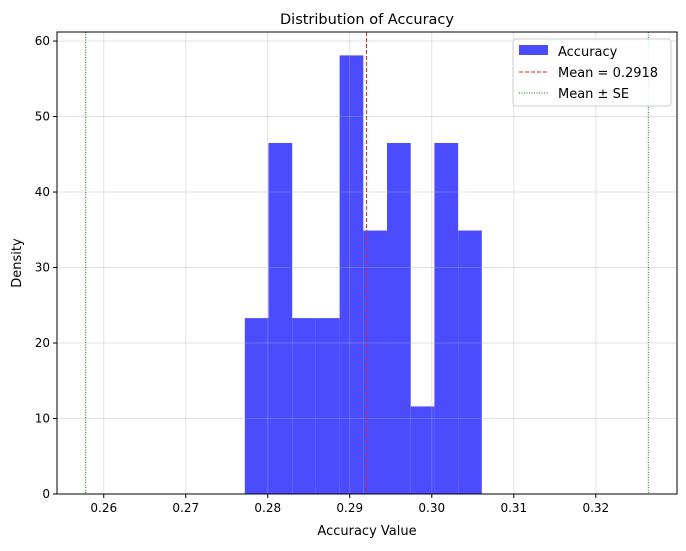  I want to click on legend-swatch-accuracy, so click(533, 50).